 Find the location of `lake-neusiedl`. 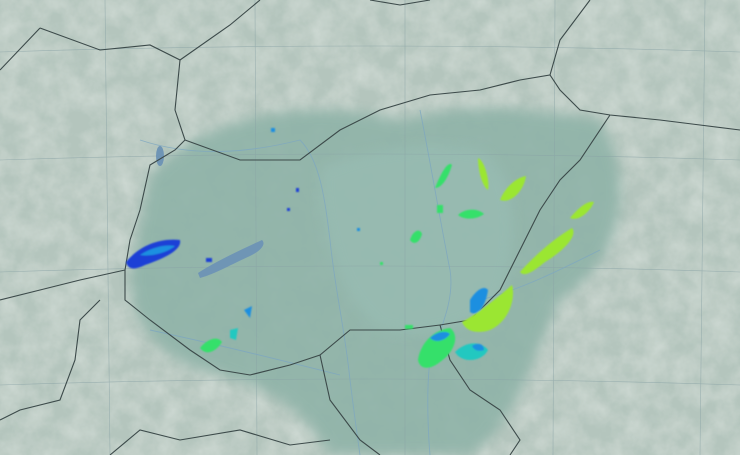

lake-neusiedl is located at coordinates (160, 156).